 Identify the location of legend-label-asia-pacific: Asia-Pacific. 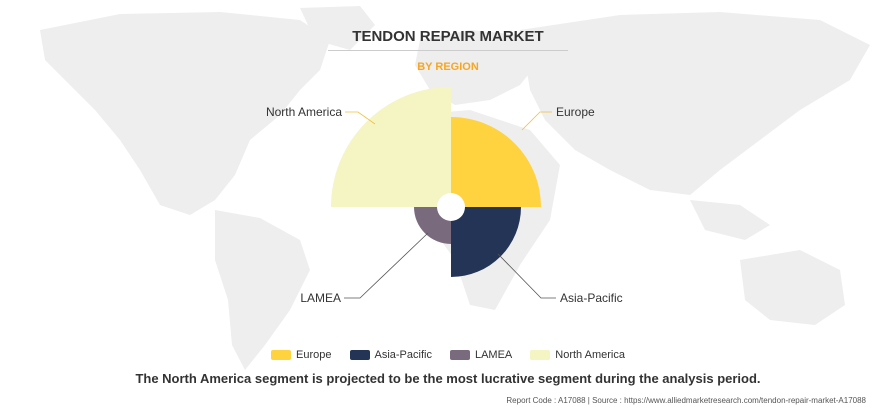
(403, 355).